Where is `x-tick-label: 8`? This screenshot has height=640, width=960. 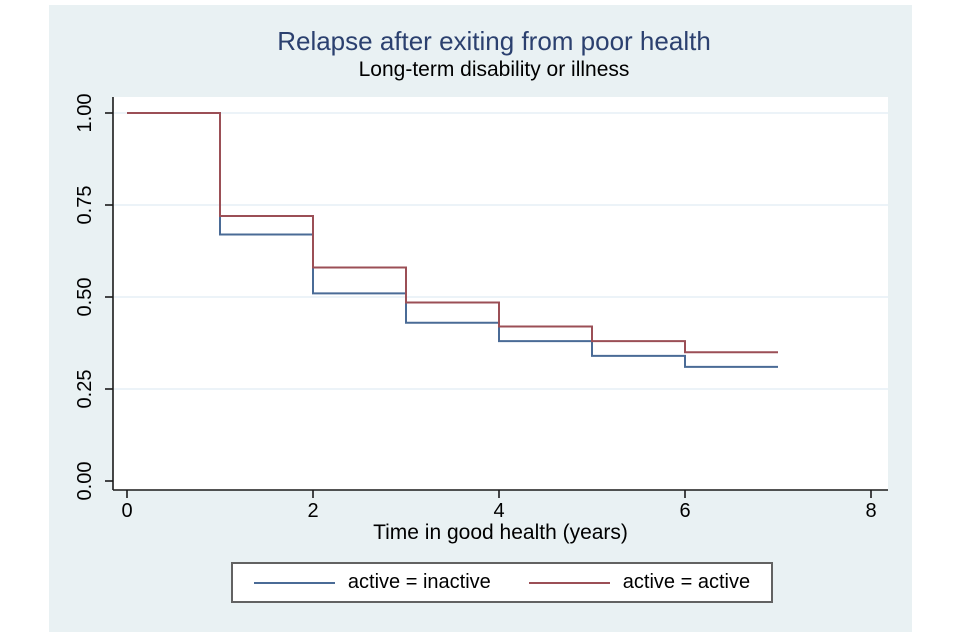 x-tick-label: 8 is located at coordinates (871, 511).